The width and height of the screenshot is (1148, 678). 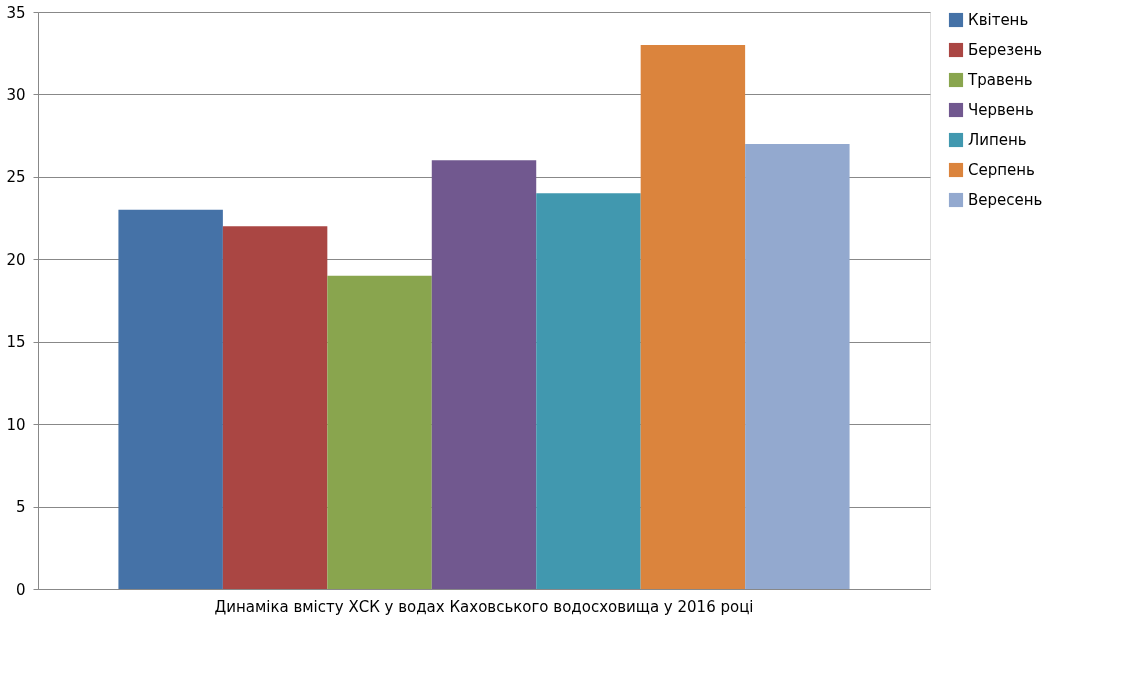 What do you see at coordinates (16, 259) in the screenshot?
I see `y-tick-label: 20` at bounding box center [16, 259].